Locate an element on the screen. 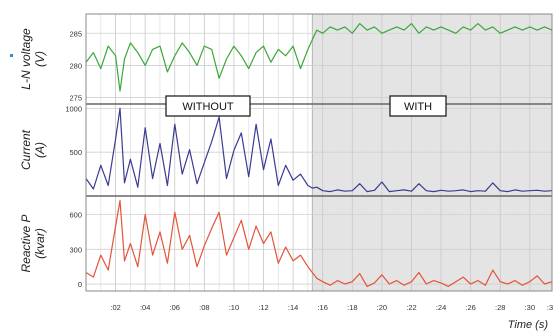 This screenshot has height=333, width=554. y-tick-label: 1000 is located at coordinates (73, 108).